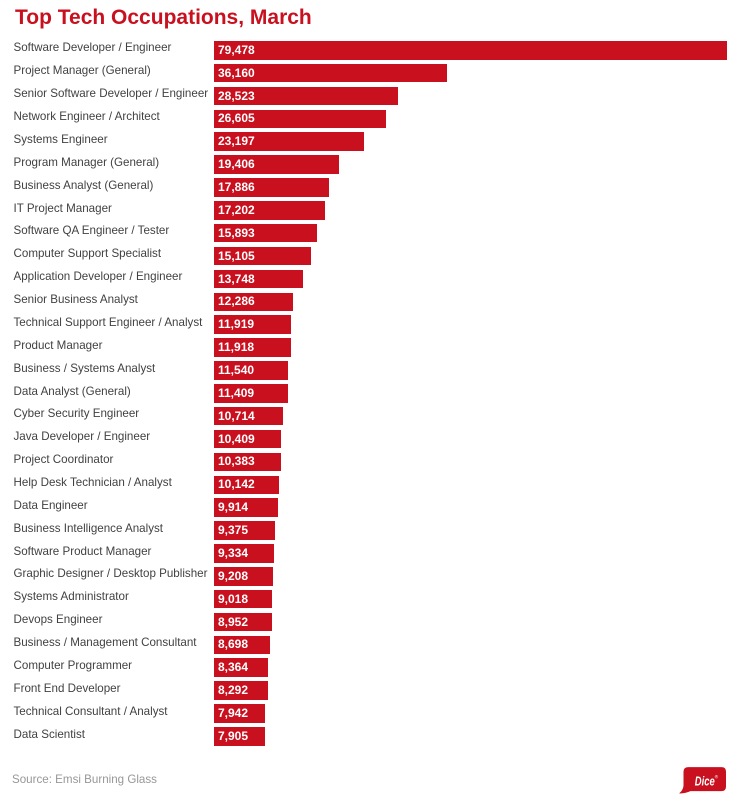  Describe the element at coordinates (705, 781) in the screenshot. I see `svg-text: Dice` at that location.